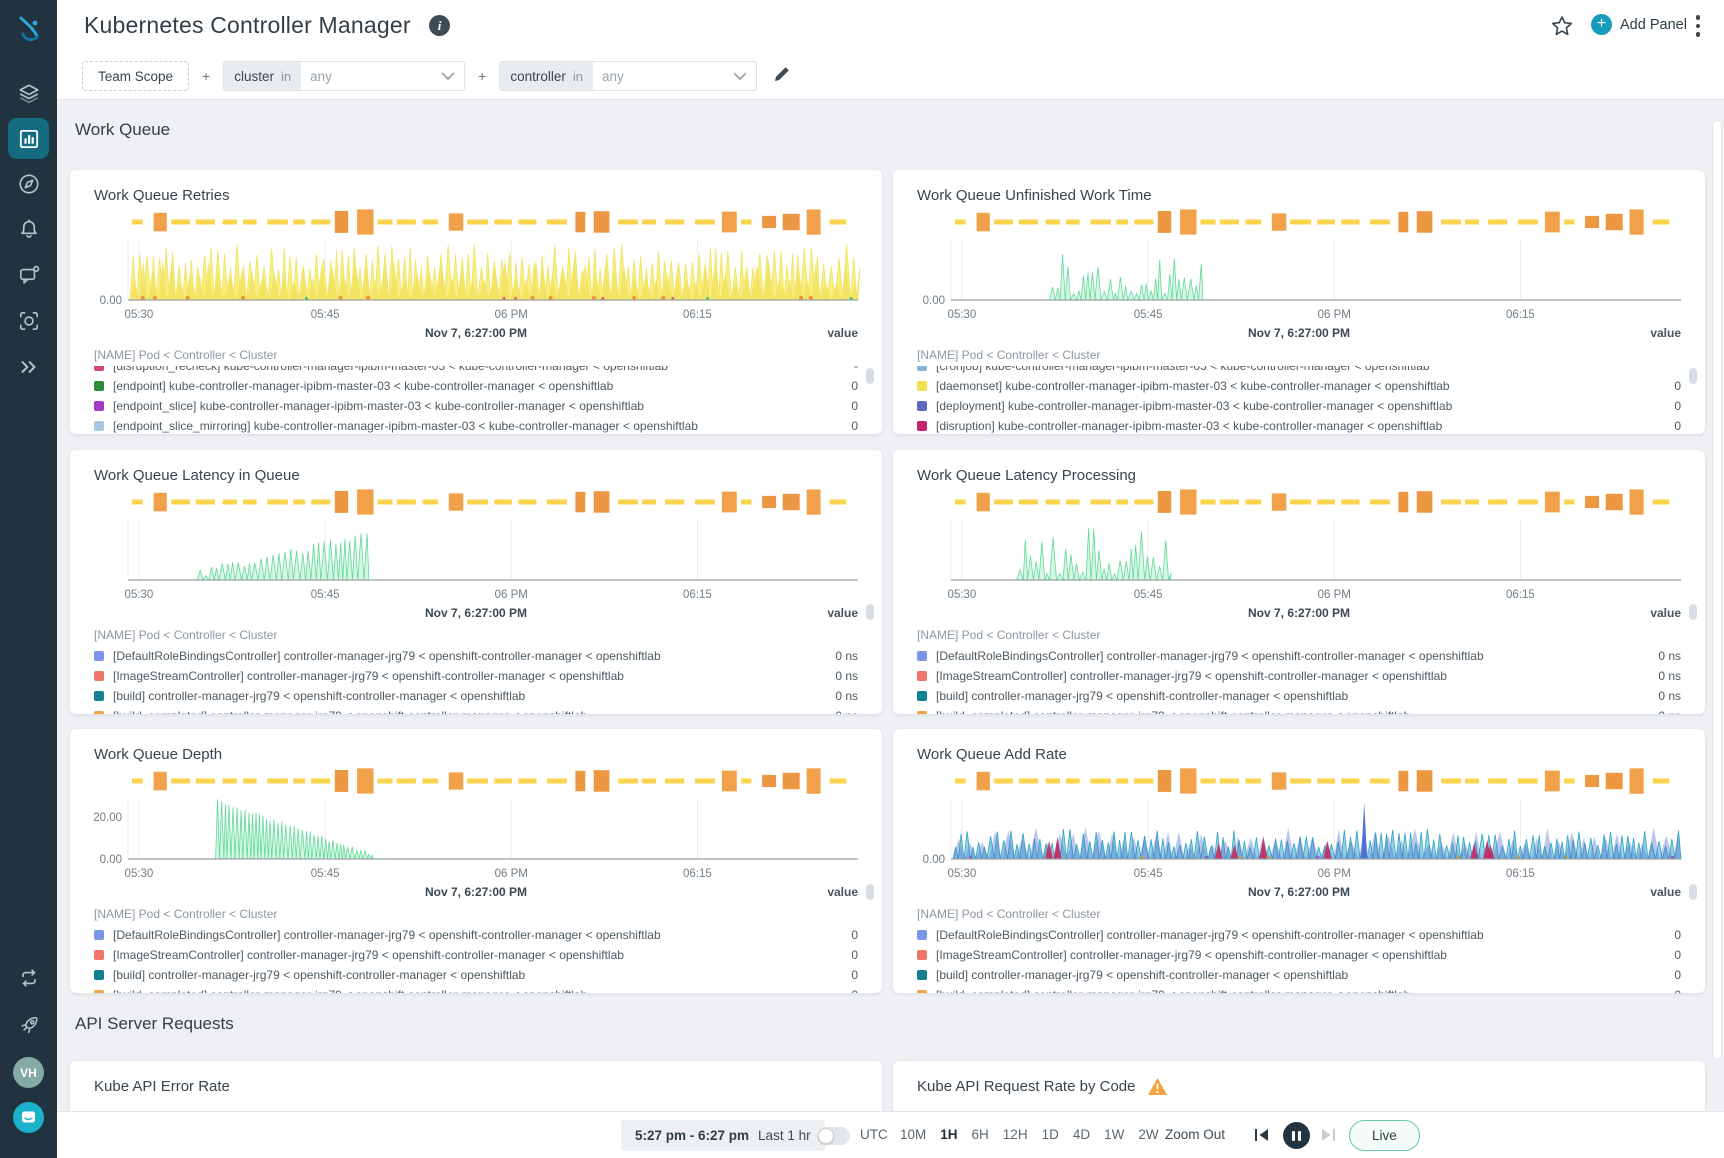  What do you see at coordinates (1050, 1134) in the screenshot?
I see `time-preset-1d: 1D` at bounding box center [1050, 1134].